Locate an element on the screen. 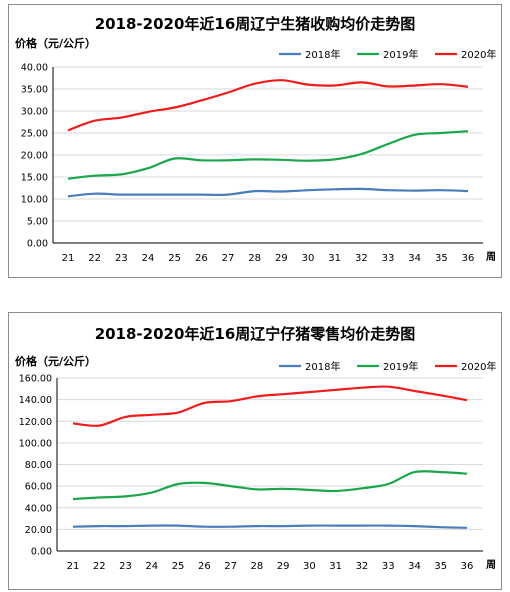  y-tick-label: 140.00 is located at coordinates (35, 400).